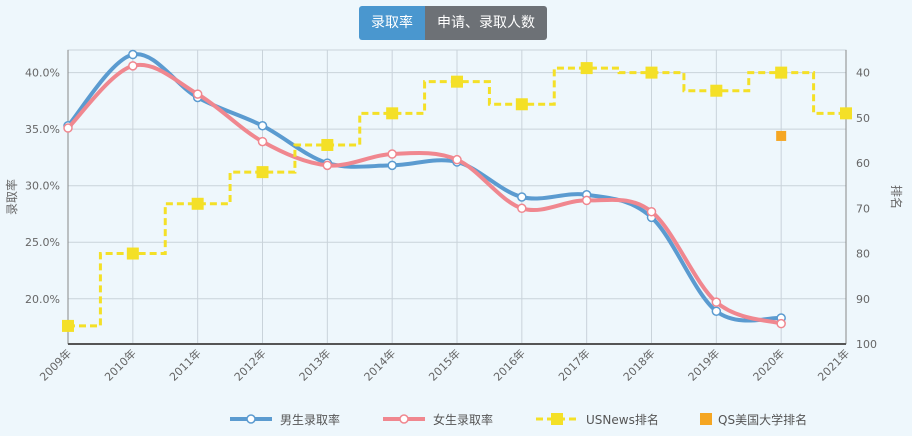  What do you see at coordinates (762, 419) in the screenshot?
I see `legend-label: QS美国大学排名` at bounding box center [762, 419].